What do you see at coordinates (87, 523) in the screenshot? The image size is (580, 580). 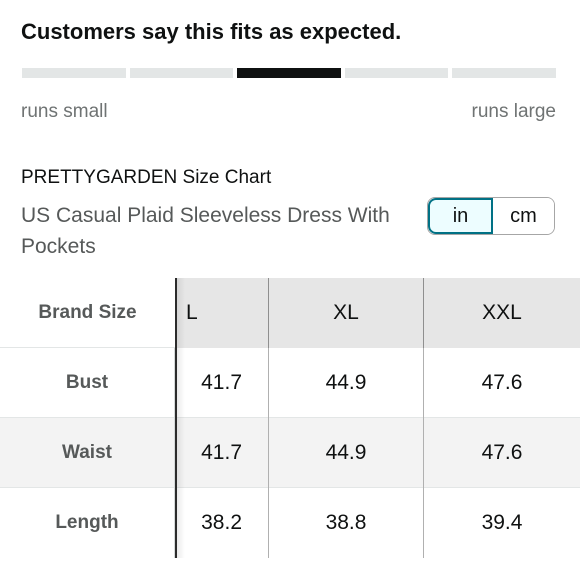 I see `row-label-length: Length` at bounding box center [87, 523].